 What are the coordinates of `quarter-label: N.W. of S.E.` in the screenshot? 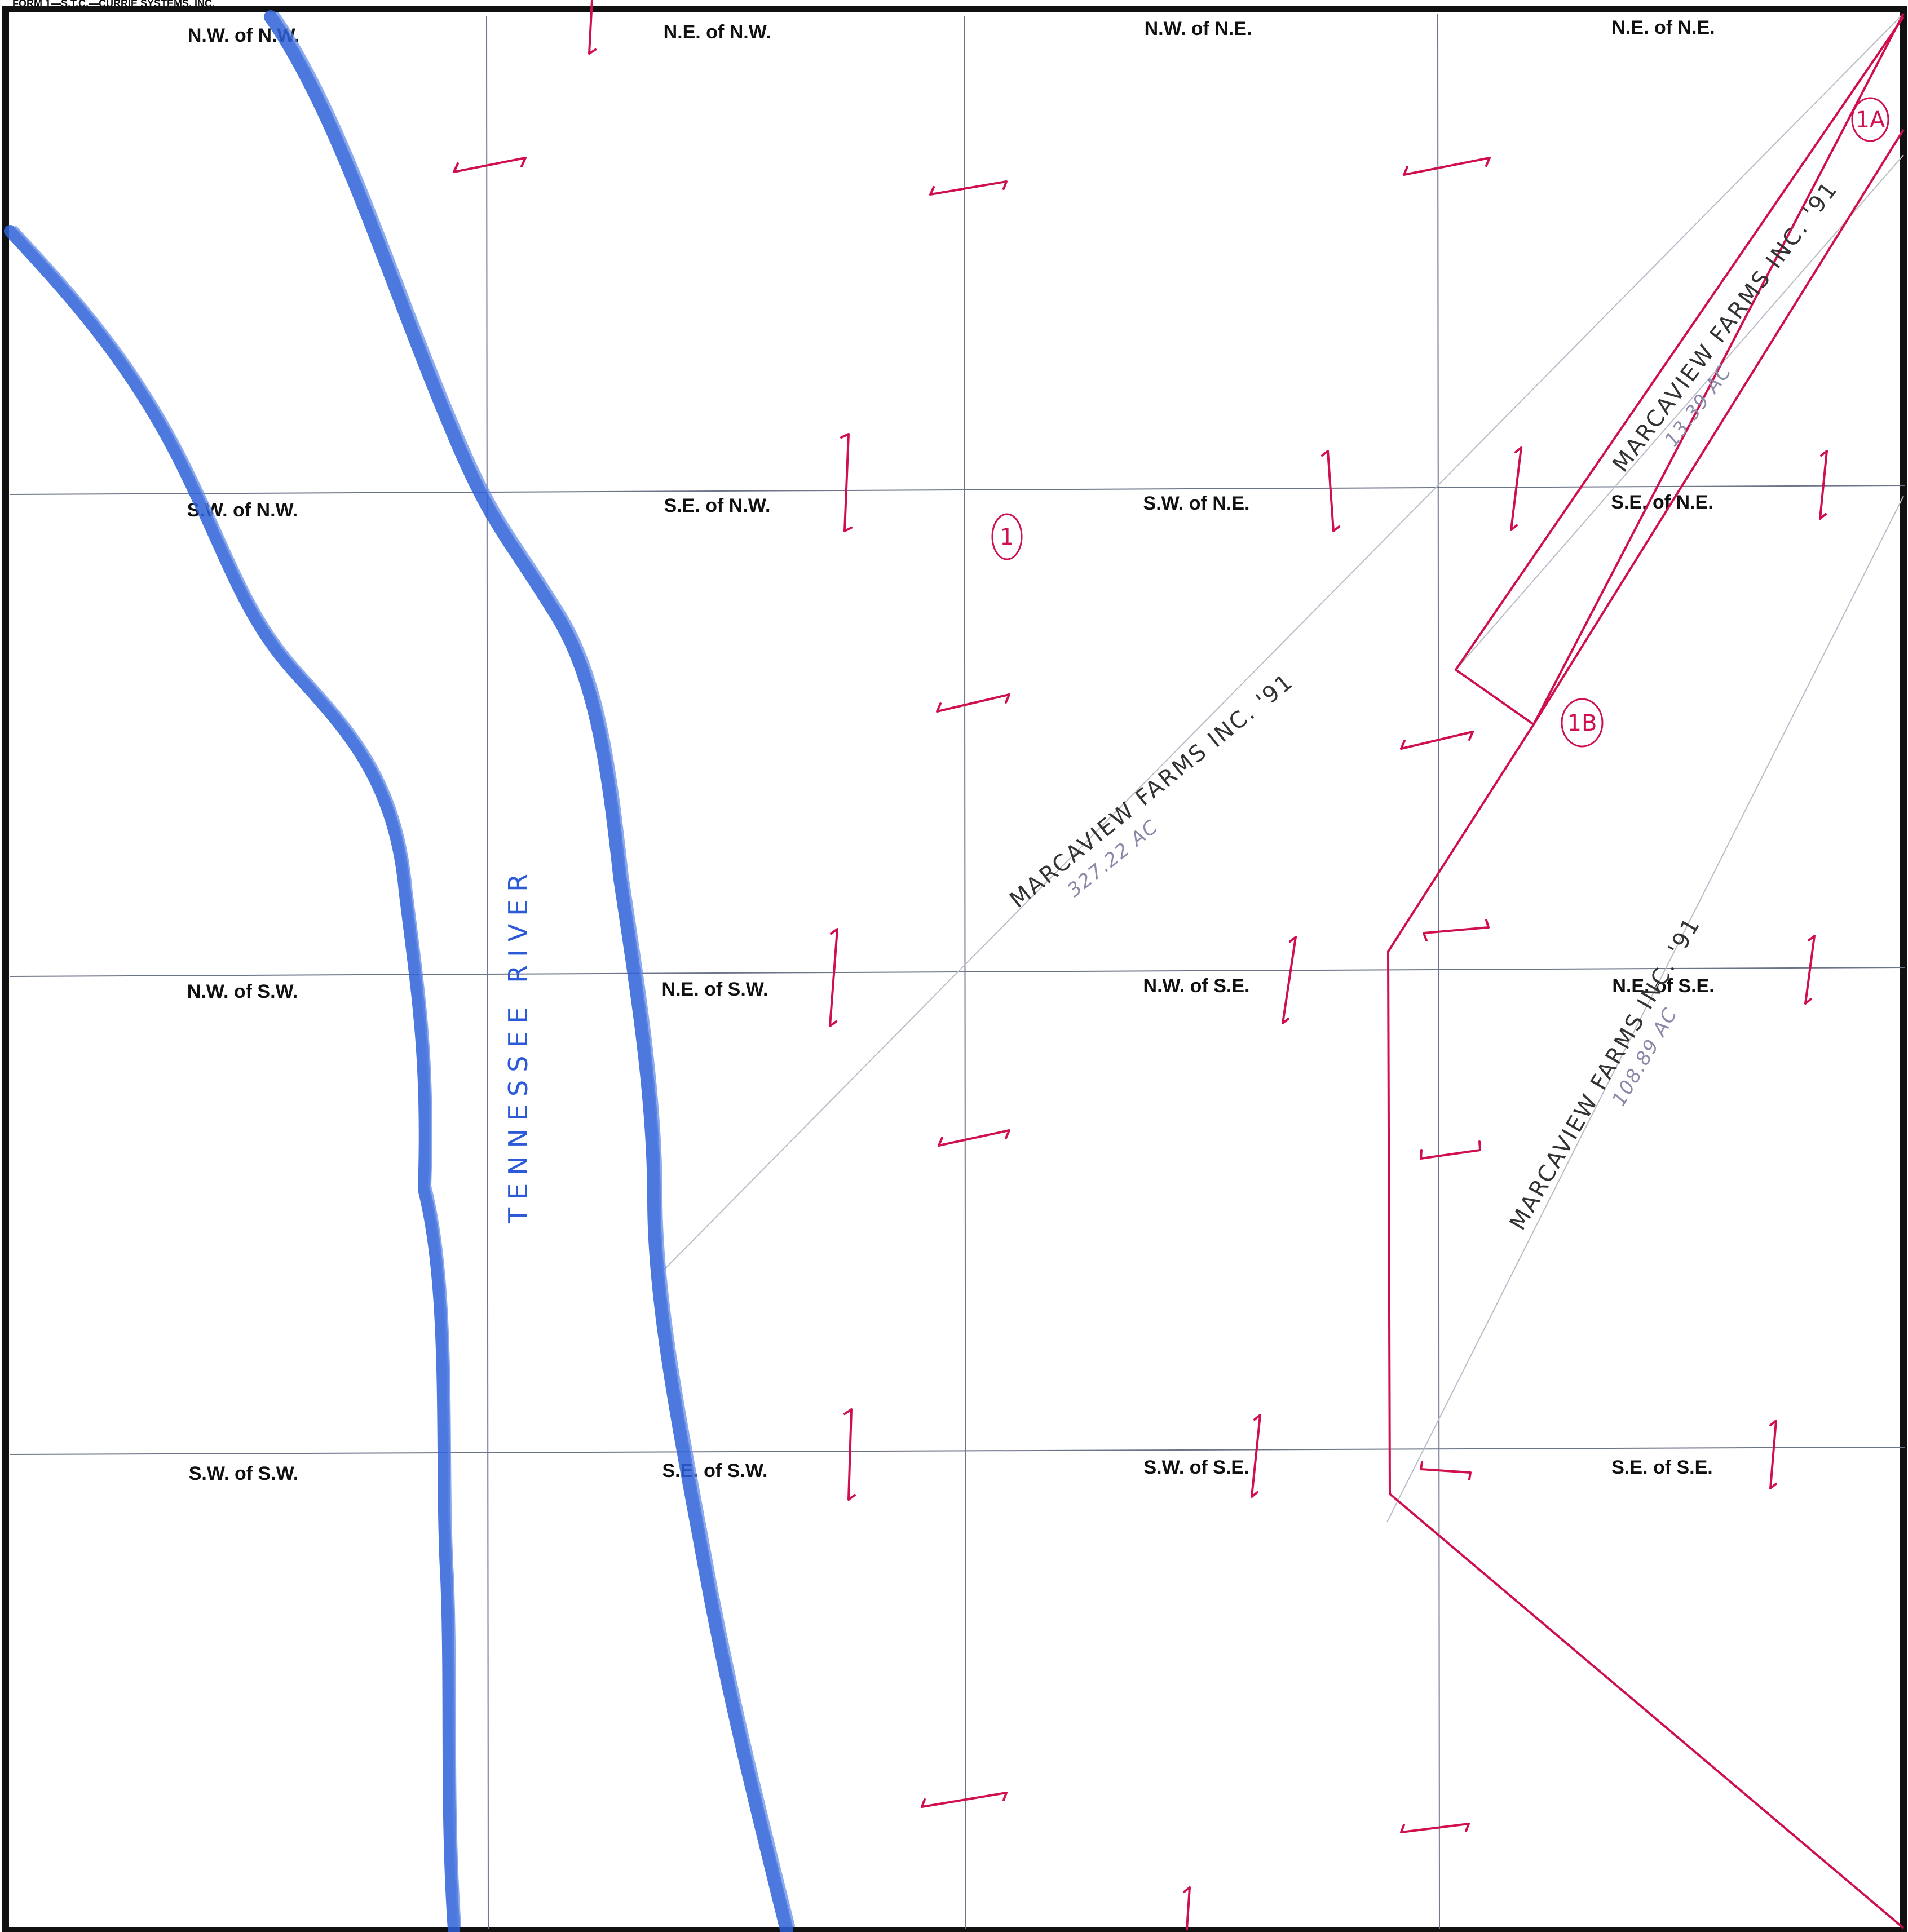 It's located at (1196, 986).